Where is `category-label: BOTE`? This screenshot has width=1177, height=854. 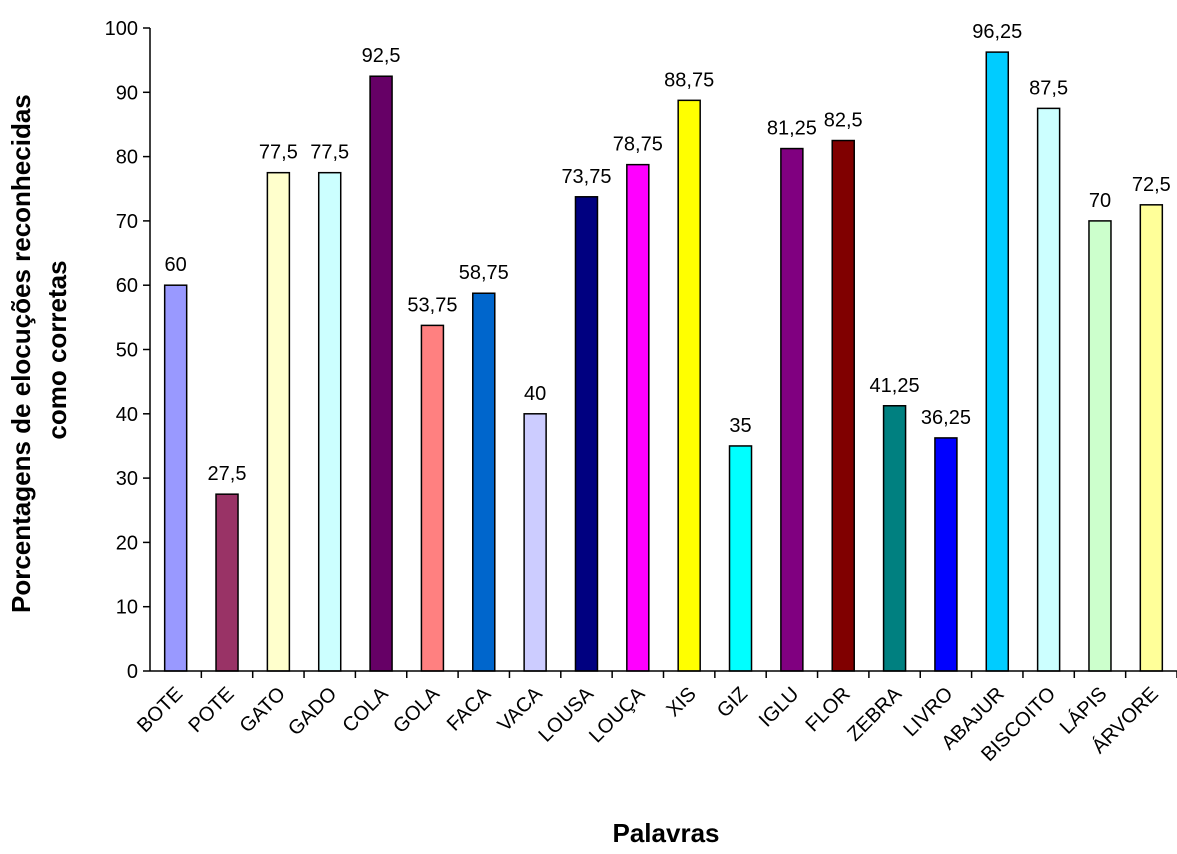
category-label: BOTE is located at coordinates (160, 710).